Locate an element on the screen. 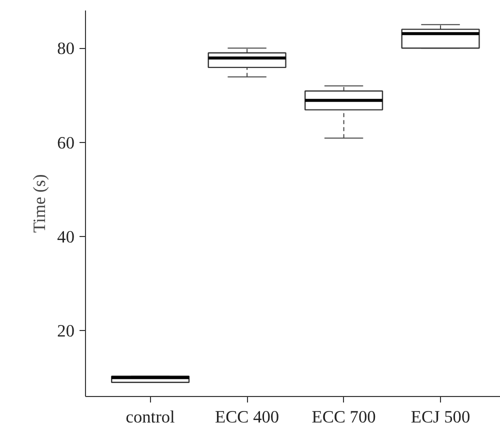 The image size is (500, 438). y-tick-label: 80 is located at coordinates (65, 48).